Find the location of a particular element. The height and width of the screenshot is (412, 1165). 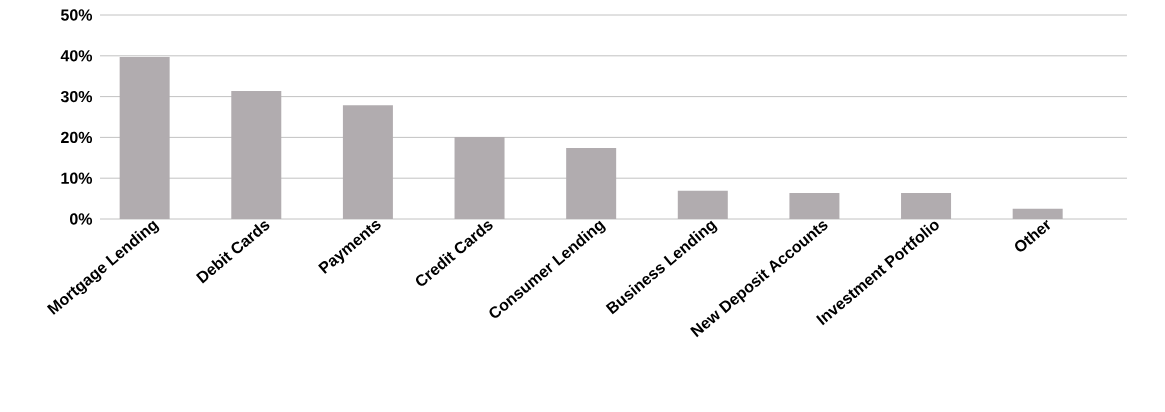

y-tick-label: 50% is located at coordinates (76, 15).